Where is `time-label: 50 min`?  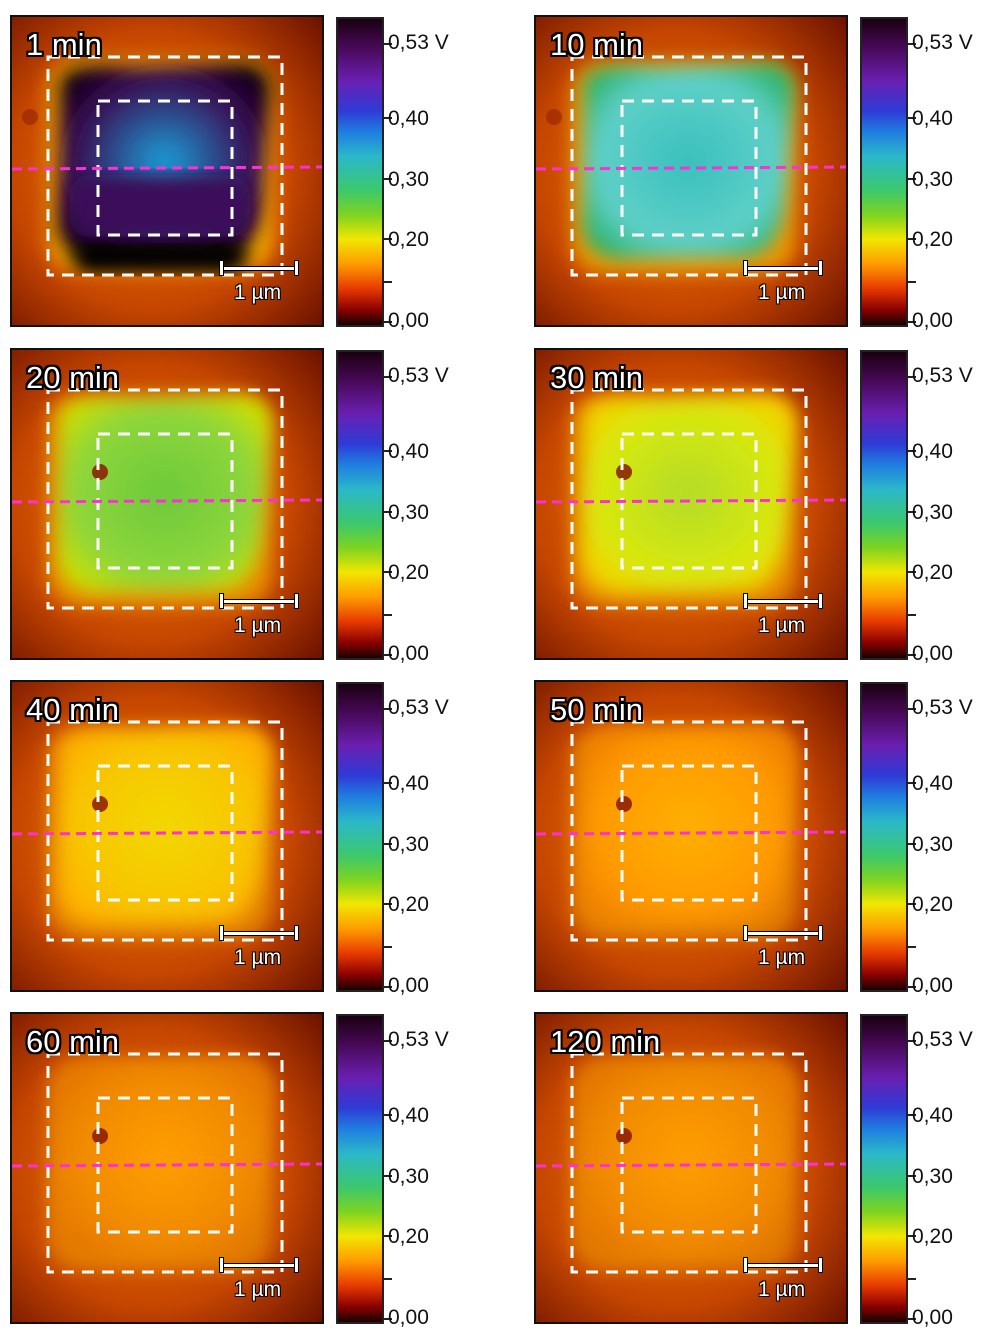
time-label: 50 min is located at coordinates (597, 709).